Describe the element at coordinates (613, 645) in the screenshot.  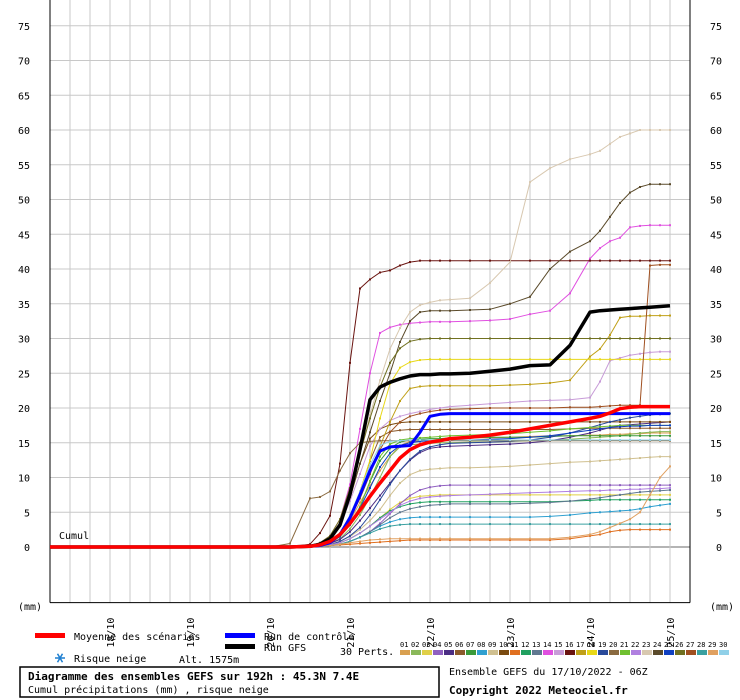
I see `pert-number: 20` at that location.